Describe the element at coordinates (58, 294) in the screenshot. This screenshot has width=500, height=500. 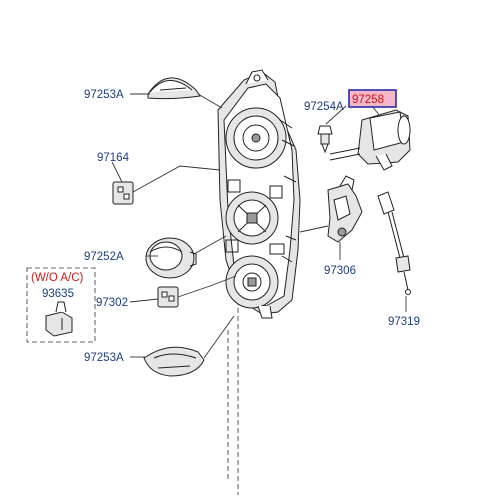
I see `callout-93635: 93635` at that location.